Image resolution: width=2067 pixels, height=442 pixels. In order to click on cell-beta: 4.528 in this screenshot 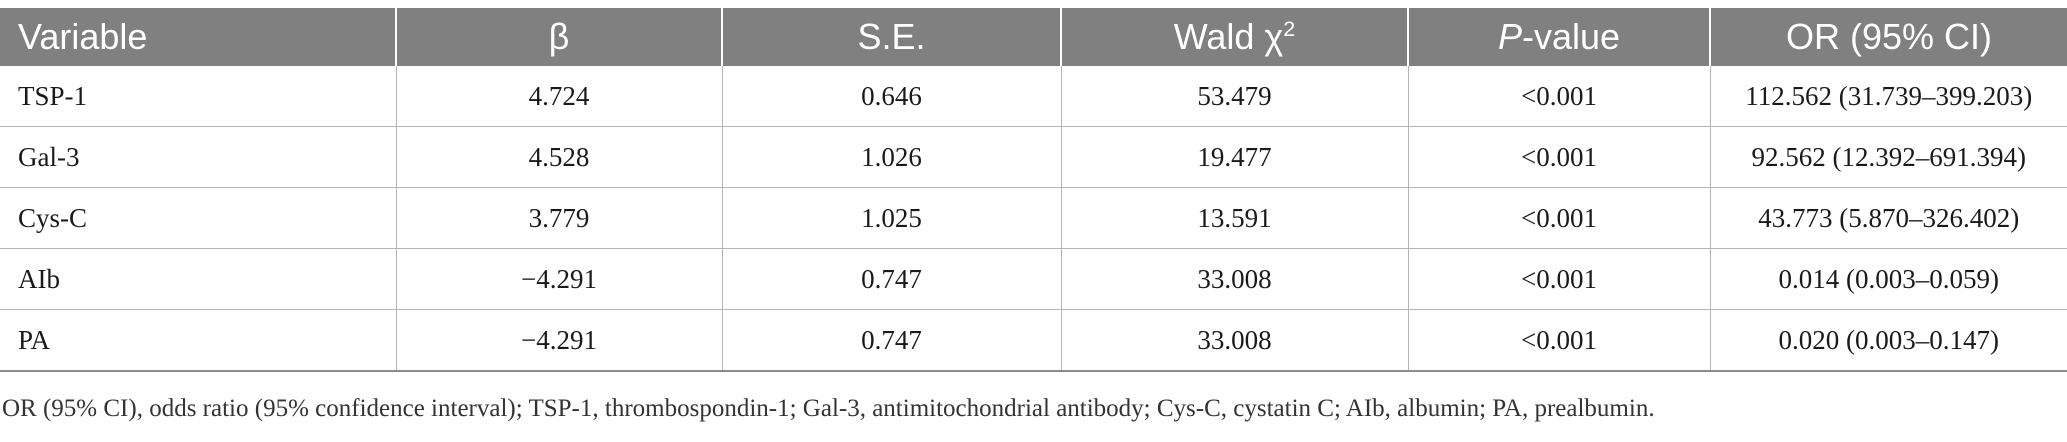, I will do `click(558, 157)`.